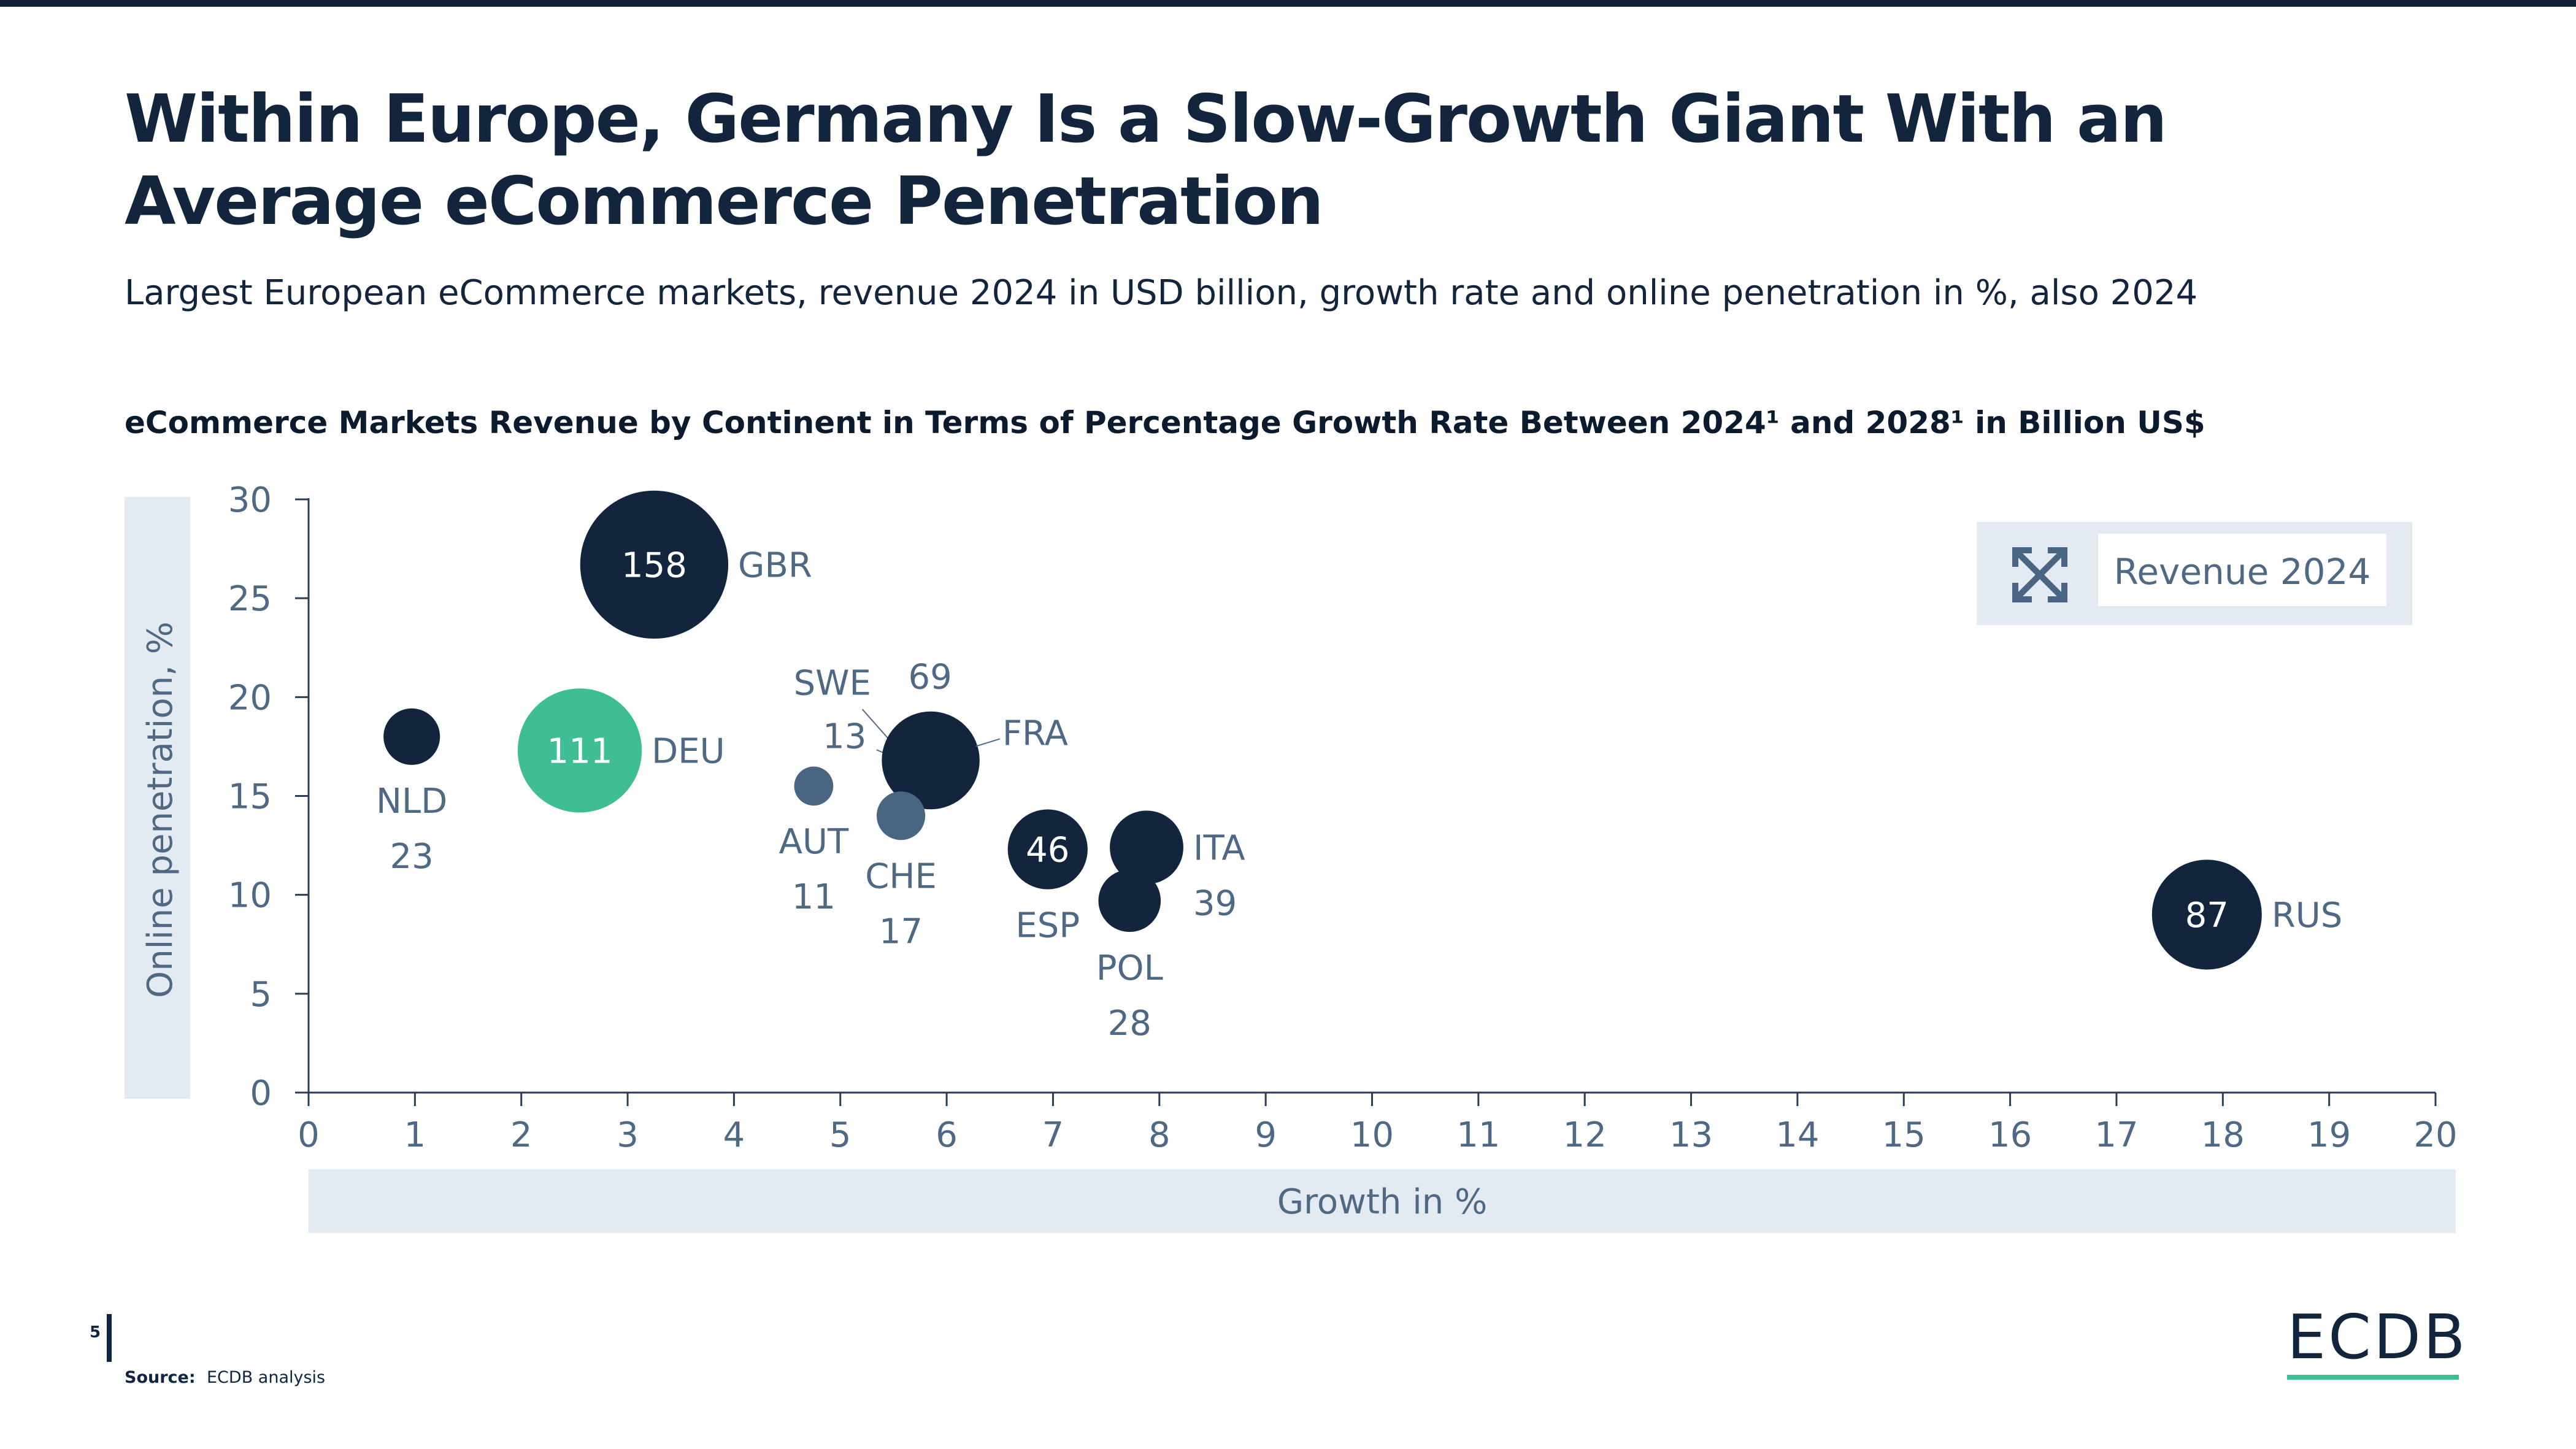 The image size is (2576, 1449). I want to click on bubble-pol, so click(1130, 900).